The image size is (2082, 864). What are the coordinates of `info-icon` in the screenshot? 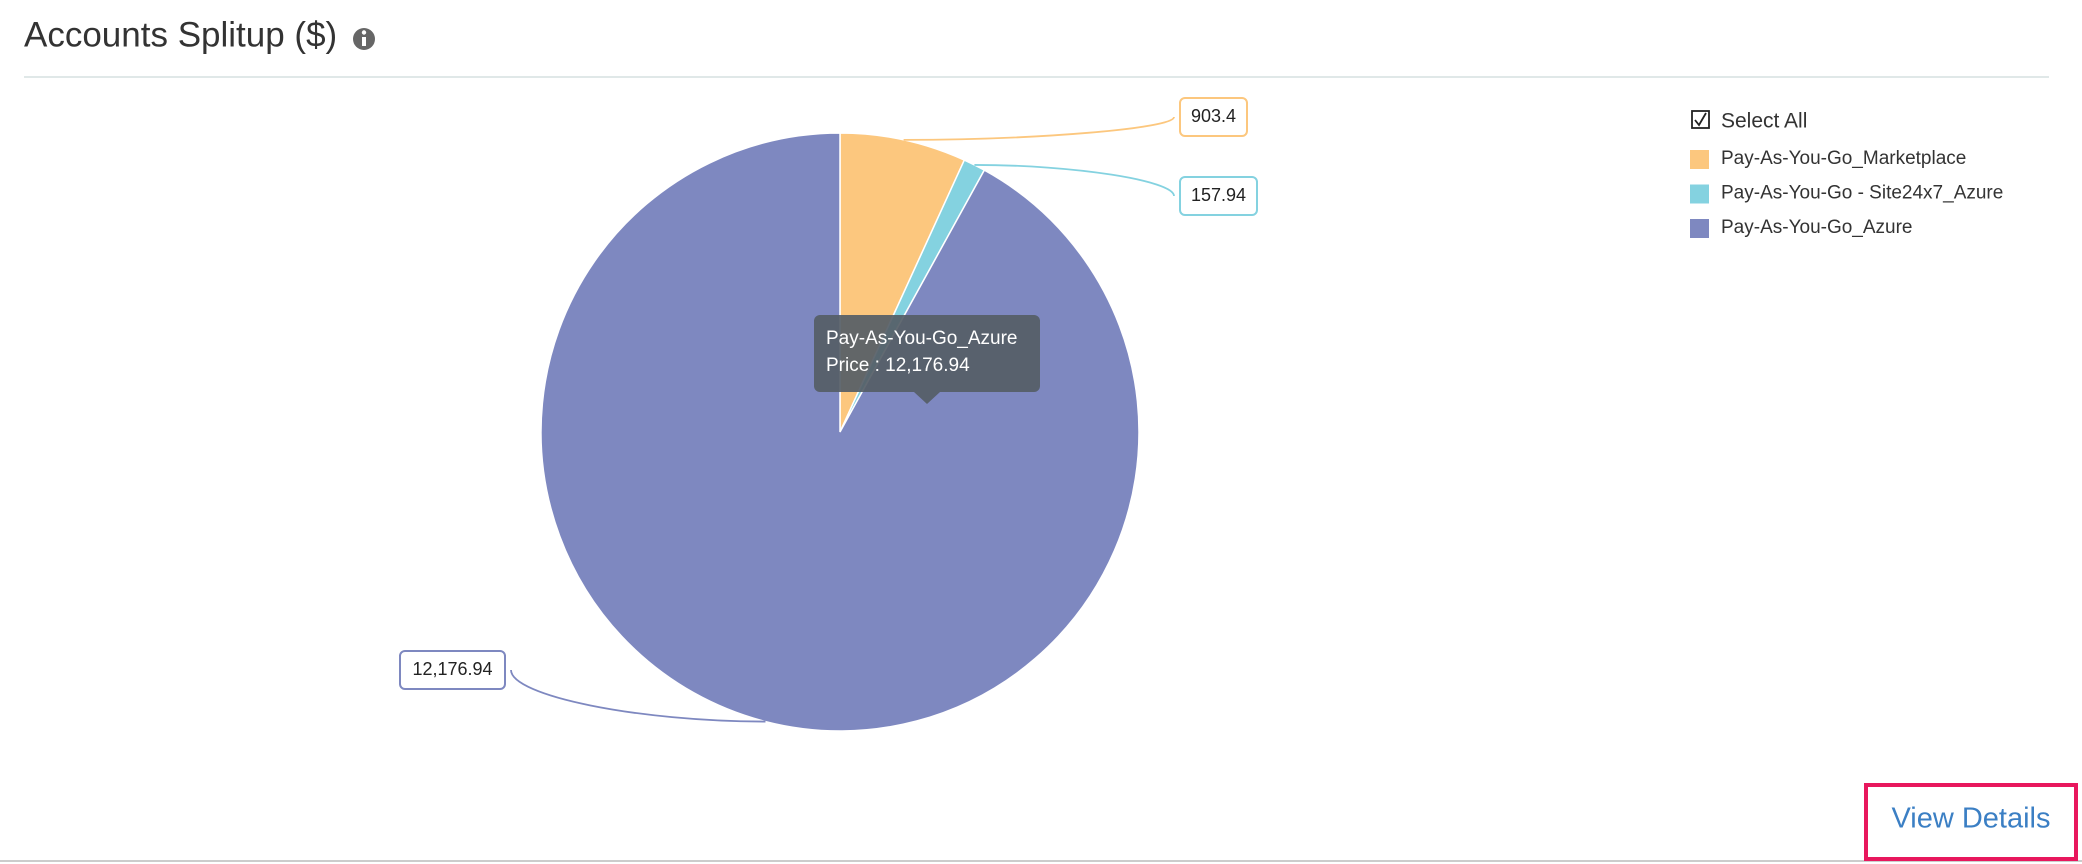 It's located at (364, 39).